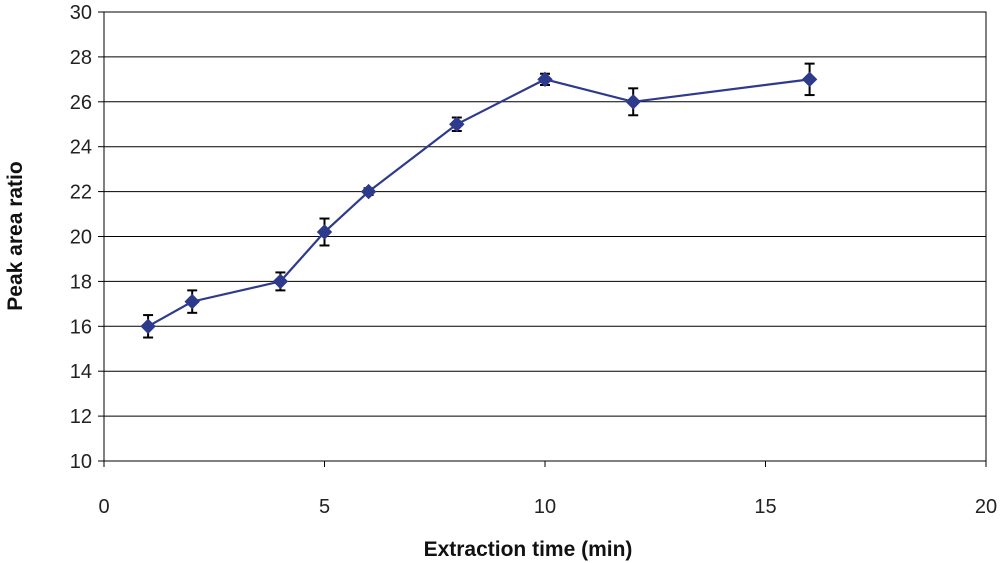  Describe the element at coordinates (81, 103) in the screenshot. I see `y-tick-label: 26` at that location.